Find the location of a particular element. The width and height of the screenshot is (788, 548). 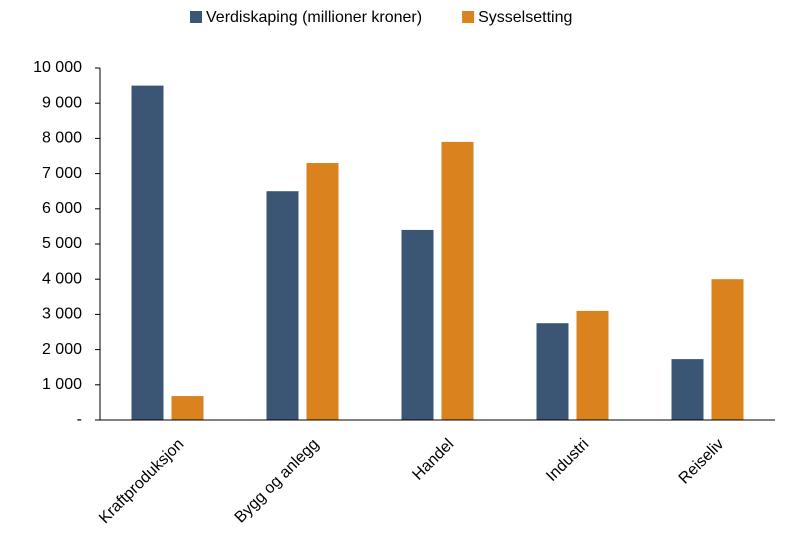

y-tick-label: 9 000 is located at coordinates (62, 102).